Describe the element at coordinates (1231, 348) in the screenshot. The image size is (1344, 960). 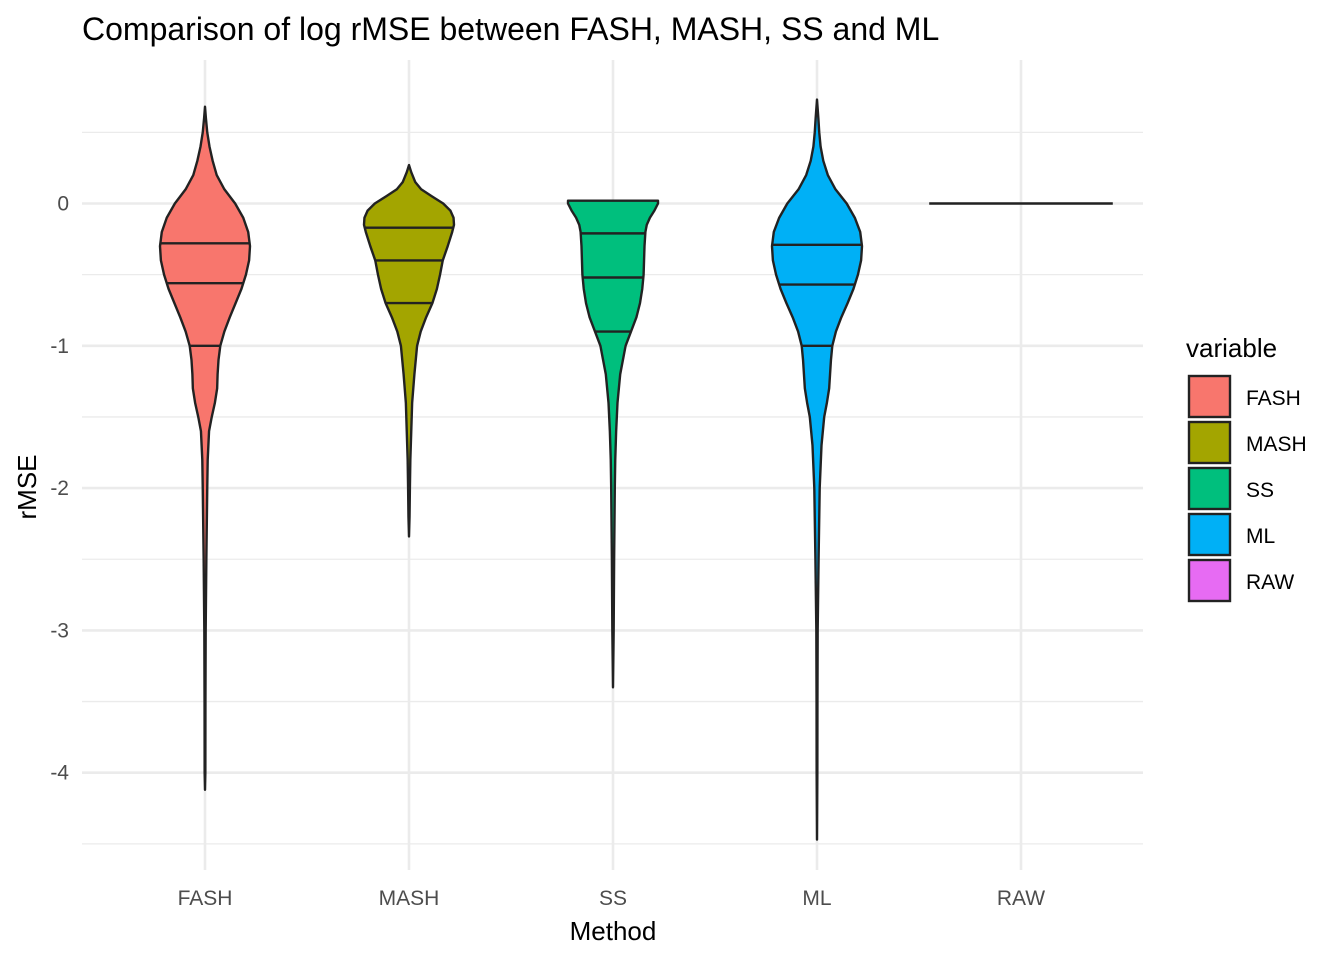
I see `legend-title: variable` at that location.